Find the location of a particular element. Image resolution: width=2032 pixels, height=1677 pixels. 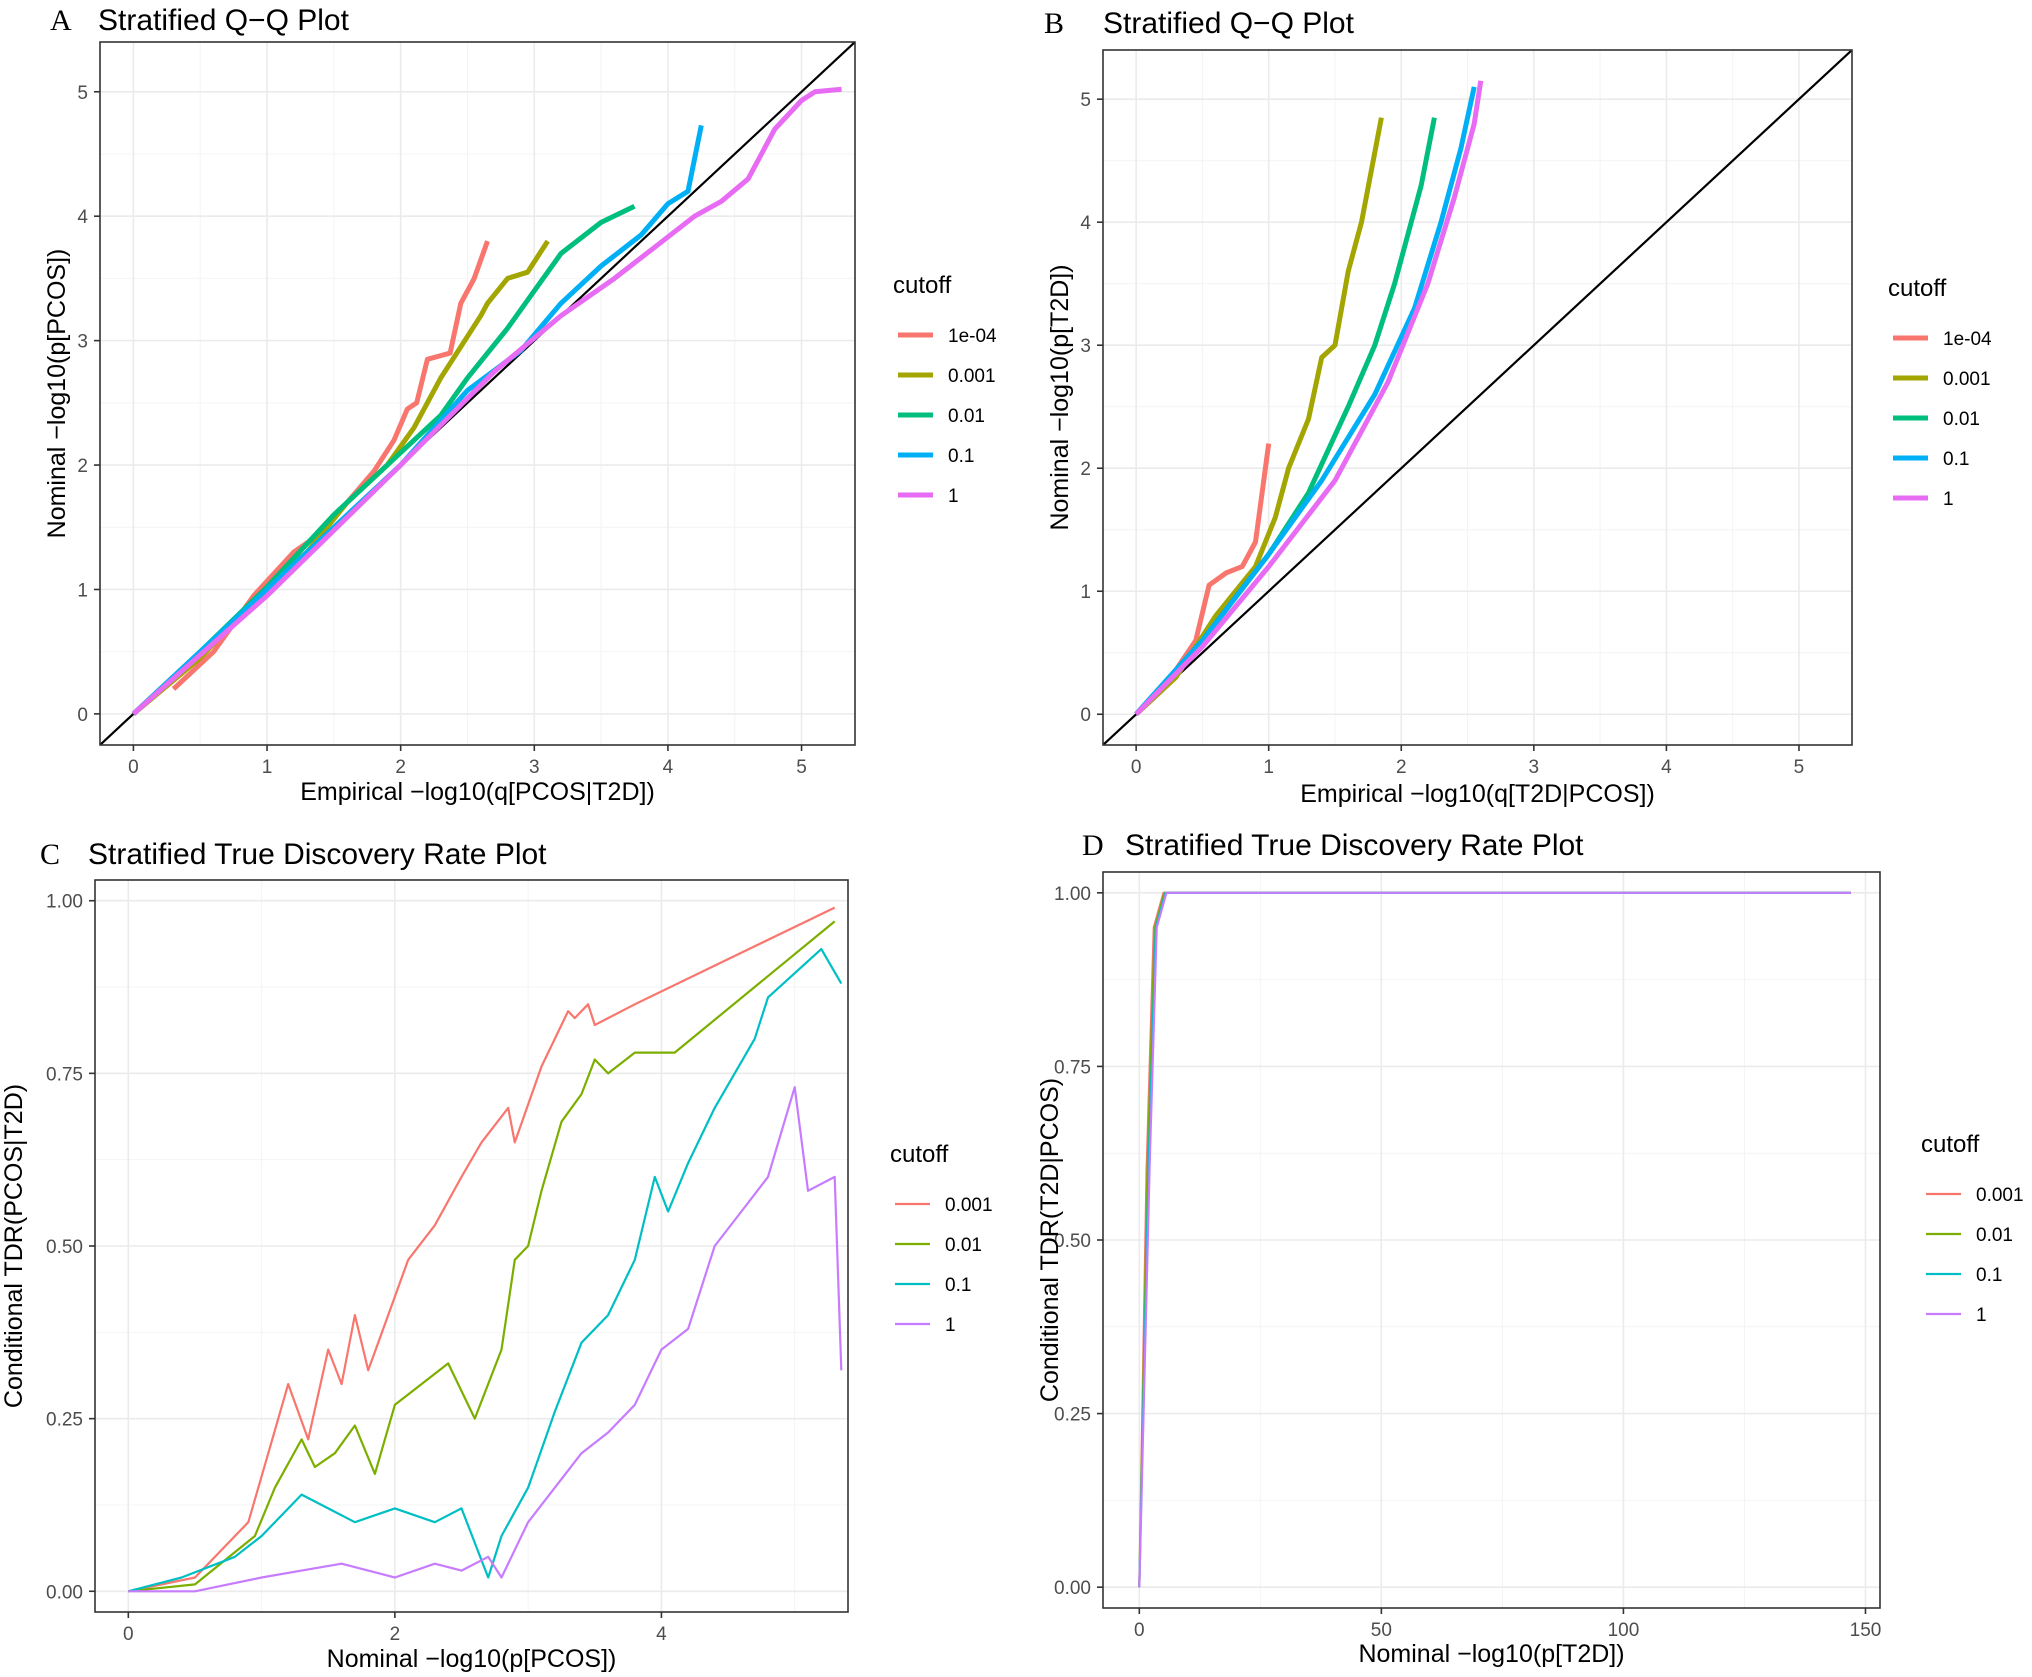

x-axis-title: Empirical −log10(q[PCOS|T2D]) is located at coordinates (477, 792).